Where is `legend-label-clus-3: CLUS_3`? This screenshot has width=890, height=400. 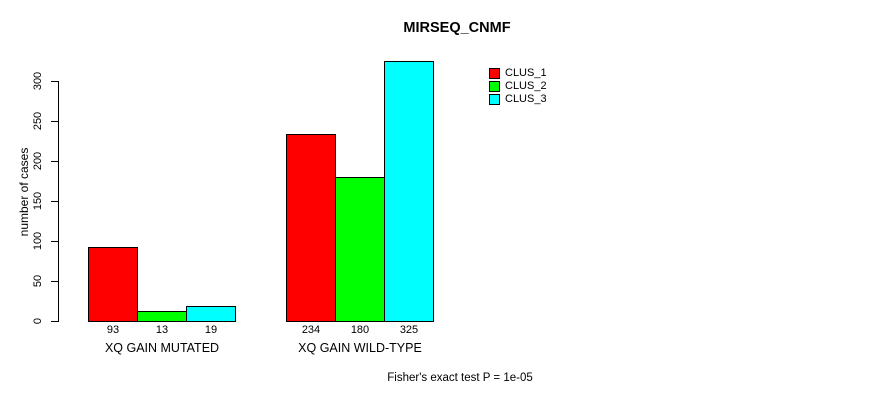 legend-label-clus-3: CLUS_3 is located at coordinates (526, 99).